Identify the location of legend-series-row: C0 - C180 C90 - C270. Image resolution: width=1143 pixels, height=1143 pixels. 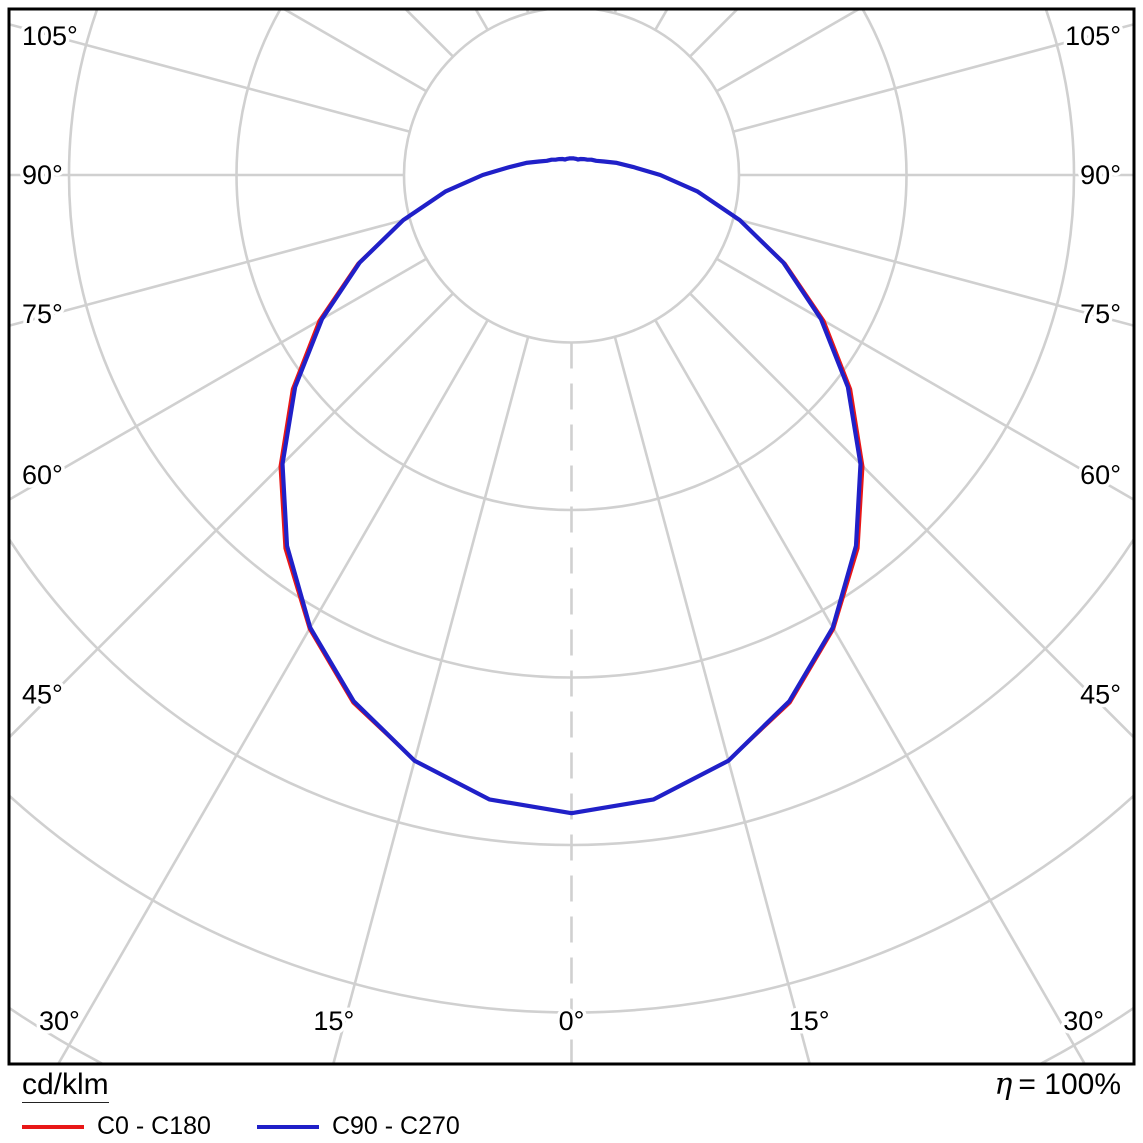
(571, 1126).